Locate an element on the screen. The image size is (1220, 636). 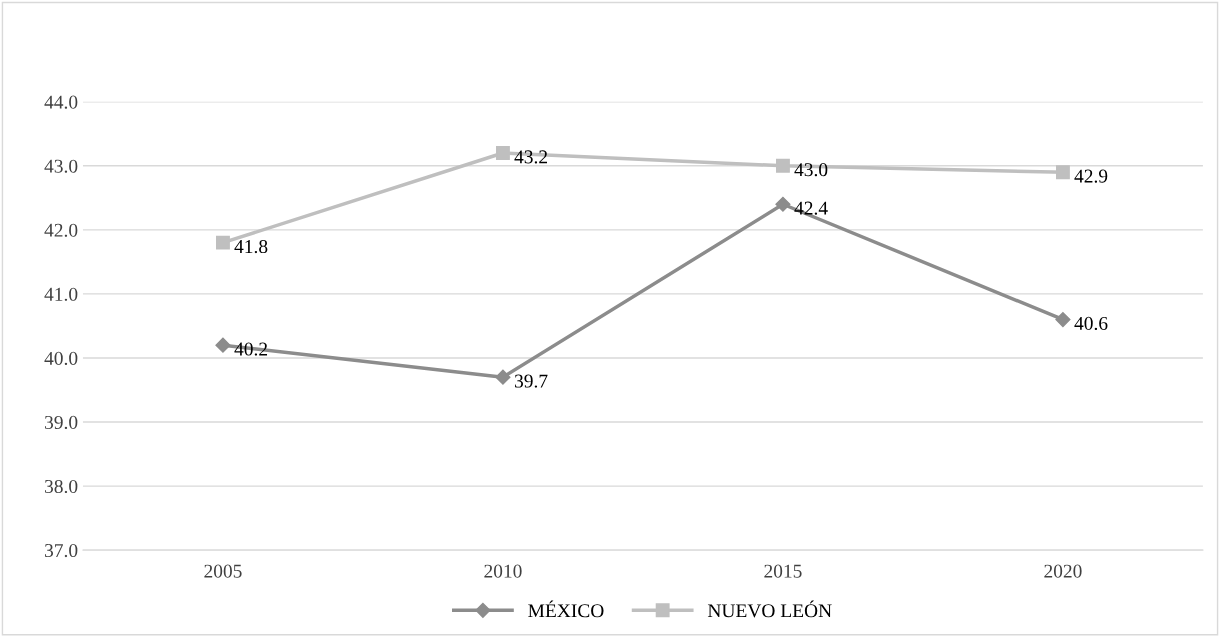
data-label: 40.6 is located at coordinates (1091, 323).